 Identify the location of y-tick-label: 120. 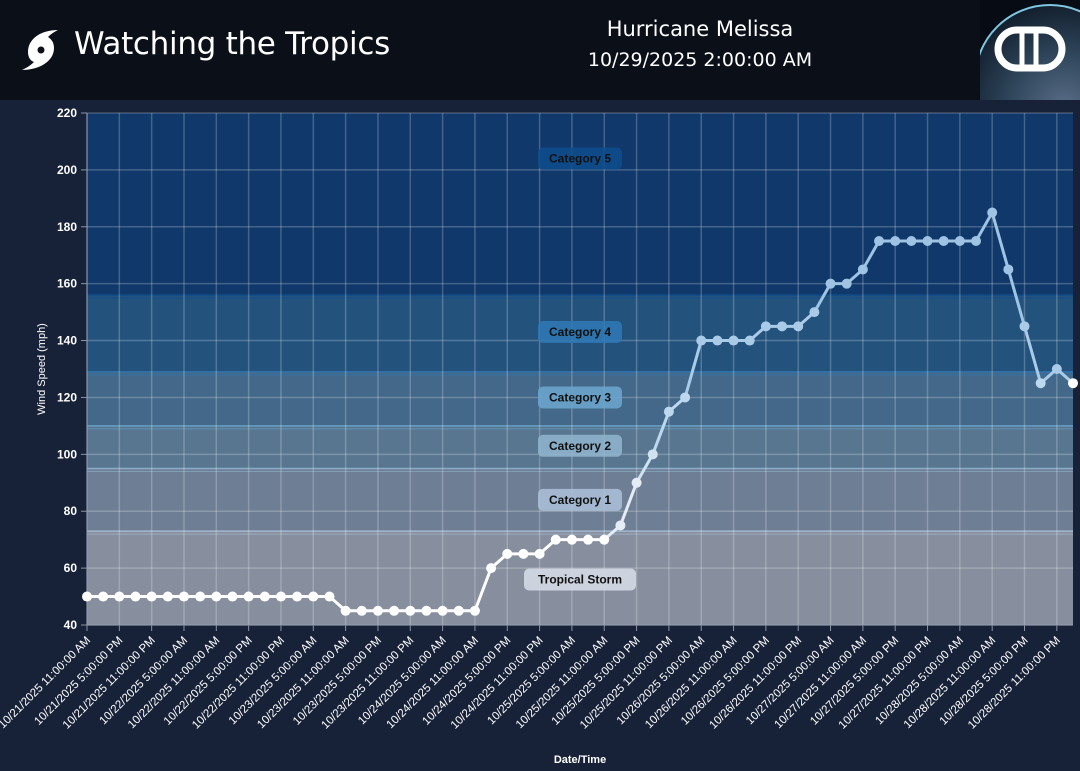
(67, 397).